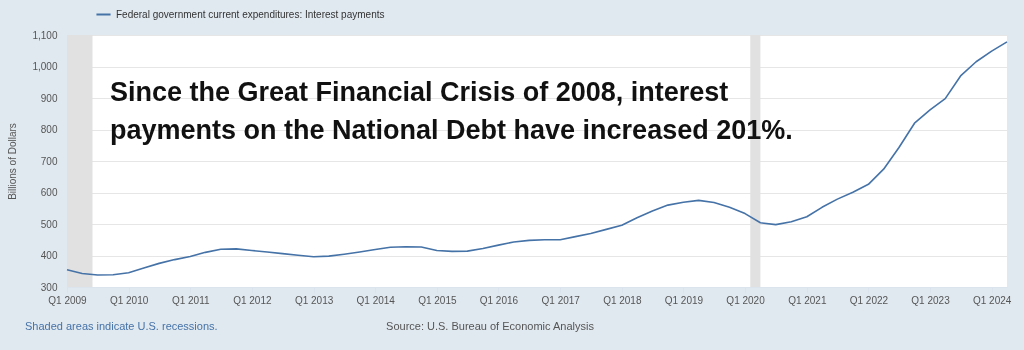 The height and width of the screenshot is (350, 1024). Describe the element at coordinates (622, 300) in the screenshot. I see `x-tick-label: Q1 2018` at that location.